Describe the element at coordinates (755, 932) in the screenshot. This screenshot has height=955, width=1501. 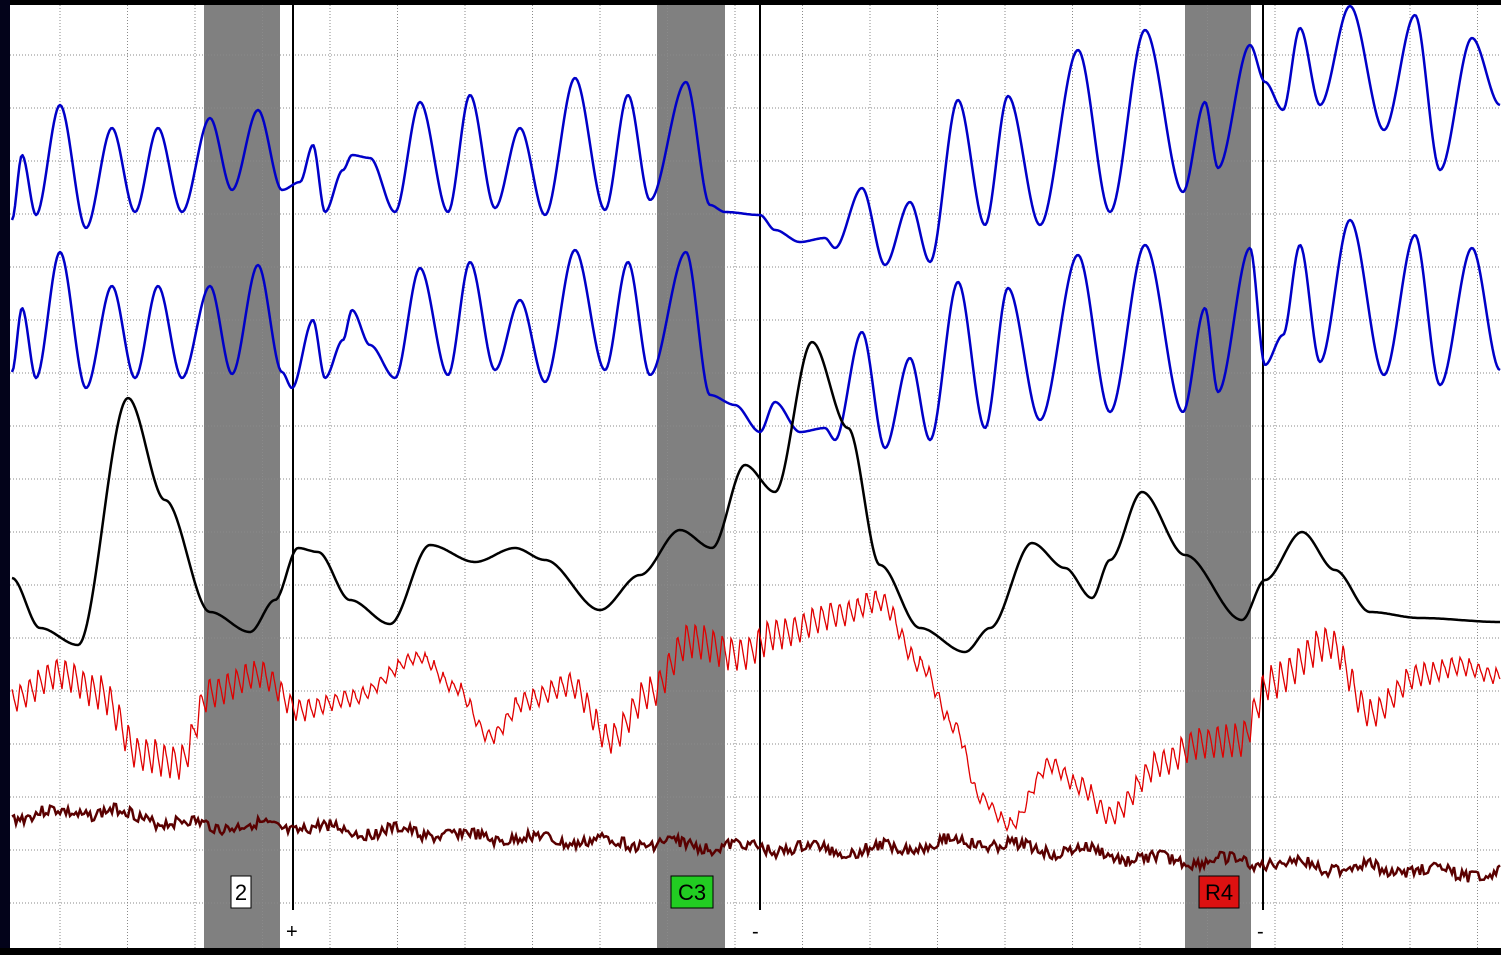
I see `answer-mark-2: -` at that location.